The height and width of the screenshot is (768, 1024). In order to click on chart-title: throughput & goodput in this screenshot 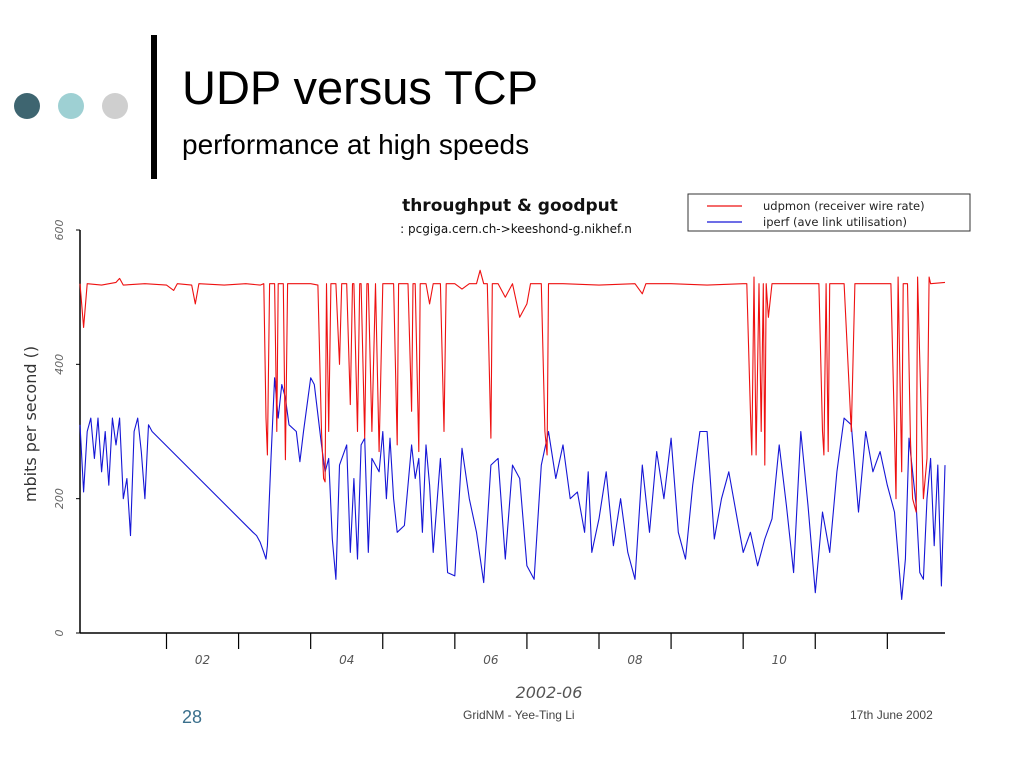, I will do `click(510, 206)`.